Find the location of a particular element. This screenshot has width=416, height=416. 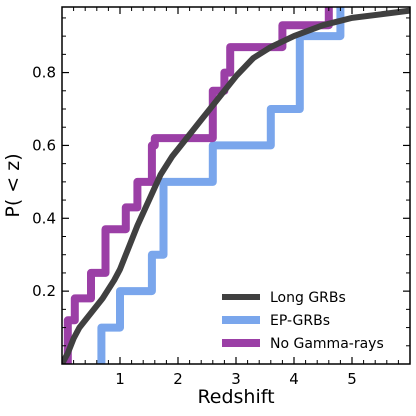

legend: Long GRBs EP-GRBs No Gamma-rays is located at coordinates (303, 321).